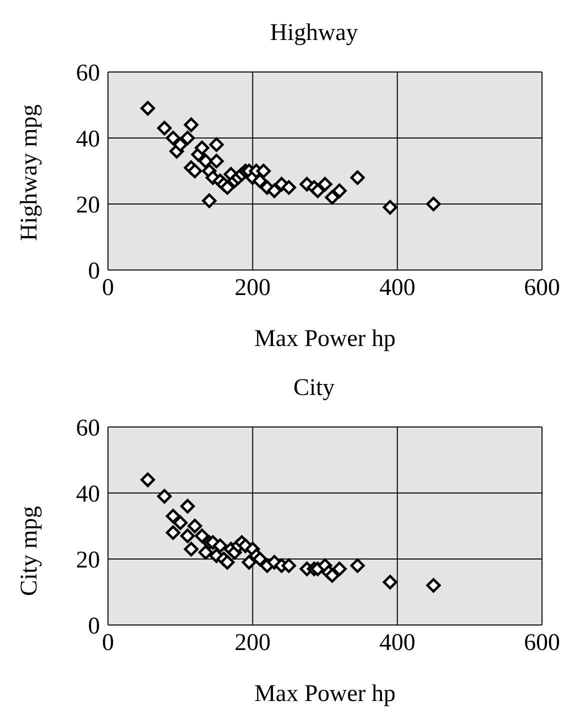 Image resolution: width=568 pixels, height=726 pixels. What do you see at coordinates (314, 388) in the screenshot?
I see `chart-title: City` at bounding box center [314, 388].